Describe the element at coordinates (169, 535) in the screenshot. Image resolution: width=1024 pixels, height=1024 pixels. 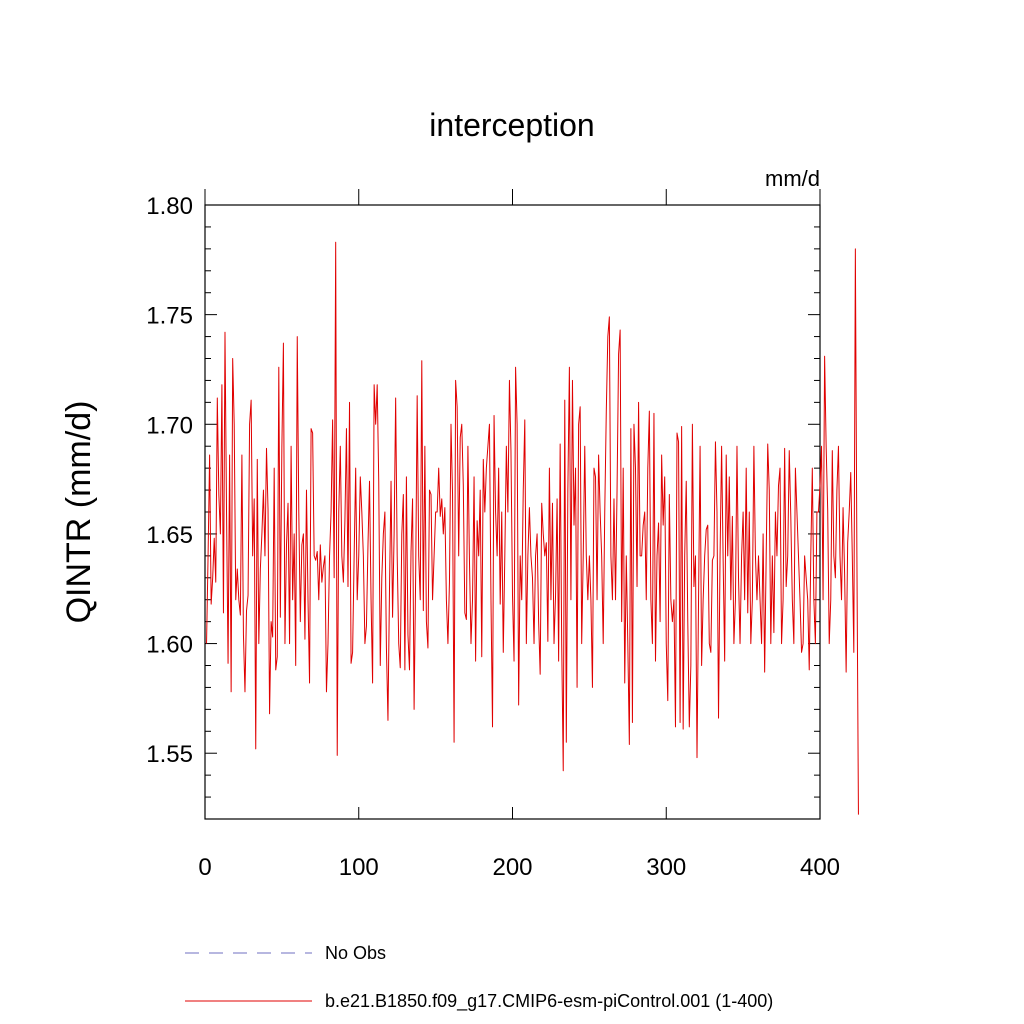
I see `y-tick-label: 1.65` at that location.